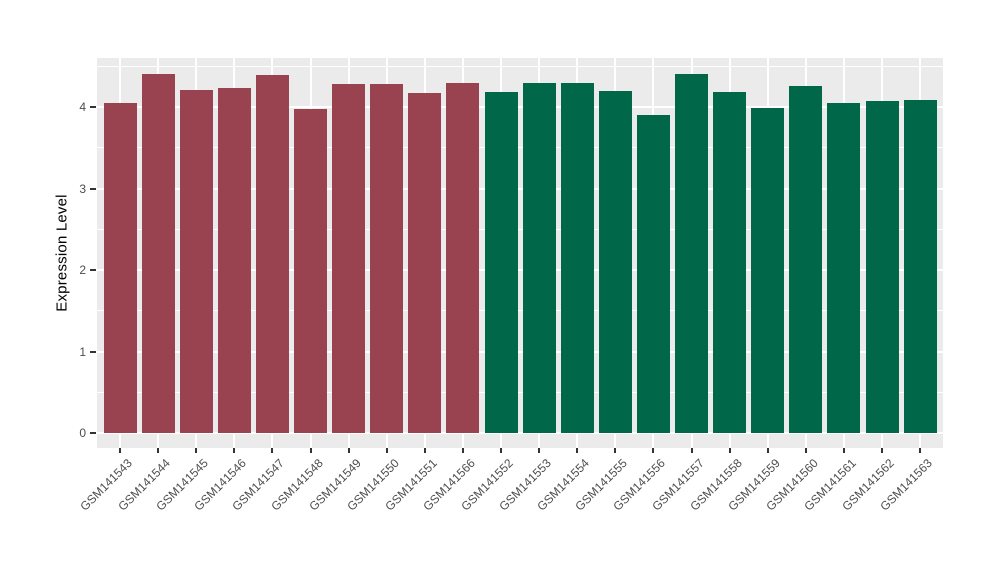 The width and height of the screenshot is (1000, 580). Describe the element at coordinates (577, 258) in the screenshot. I see `bar-GSM141554` at that location.